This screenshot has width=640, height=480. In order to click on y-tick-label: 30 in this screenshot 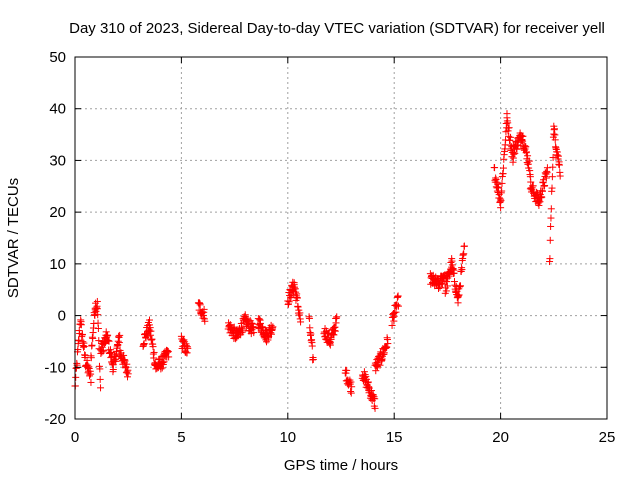, I will do `click(57, 160)`.